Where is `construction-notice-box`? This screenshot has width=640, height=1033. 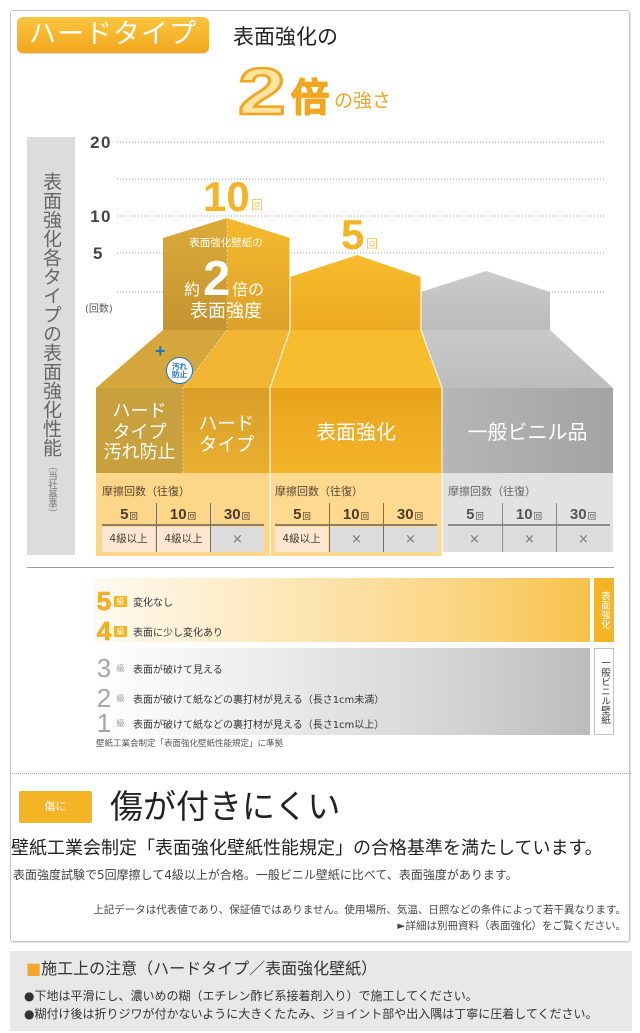
construction-notice-box is located at coordinates (321, 991).